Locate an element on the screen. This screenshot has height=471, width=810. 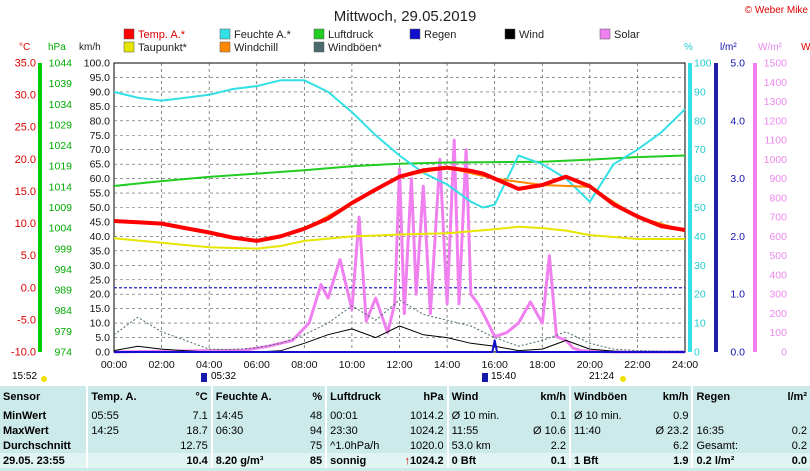
humidity-tick-label: 80 is located at coordinates (700, 121).